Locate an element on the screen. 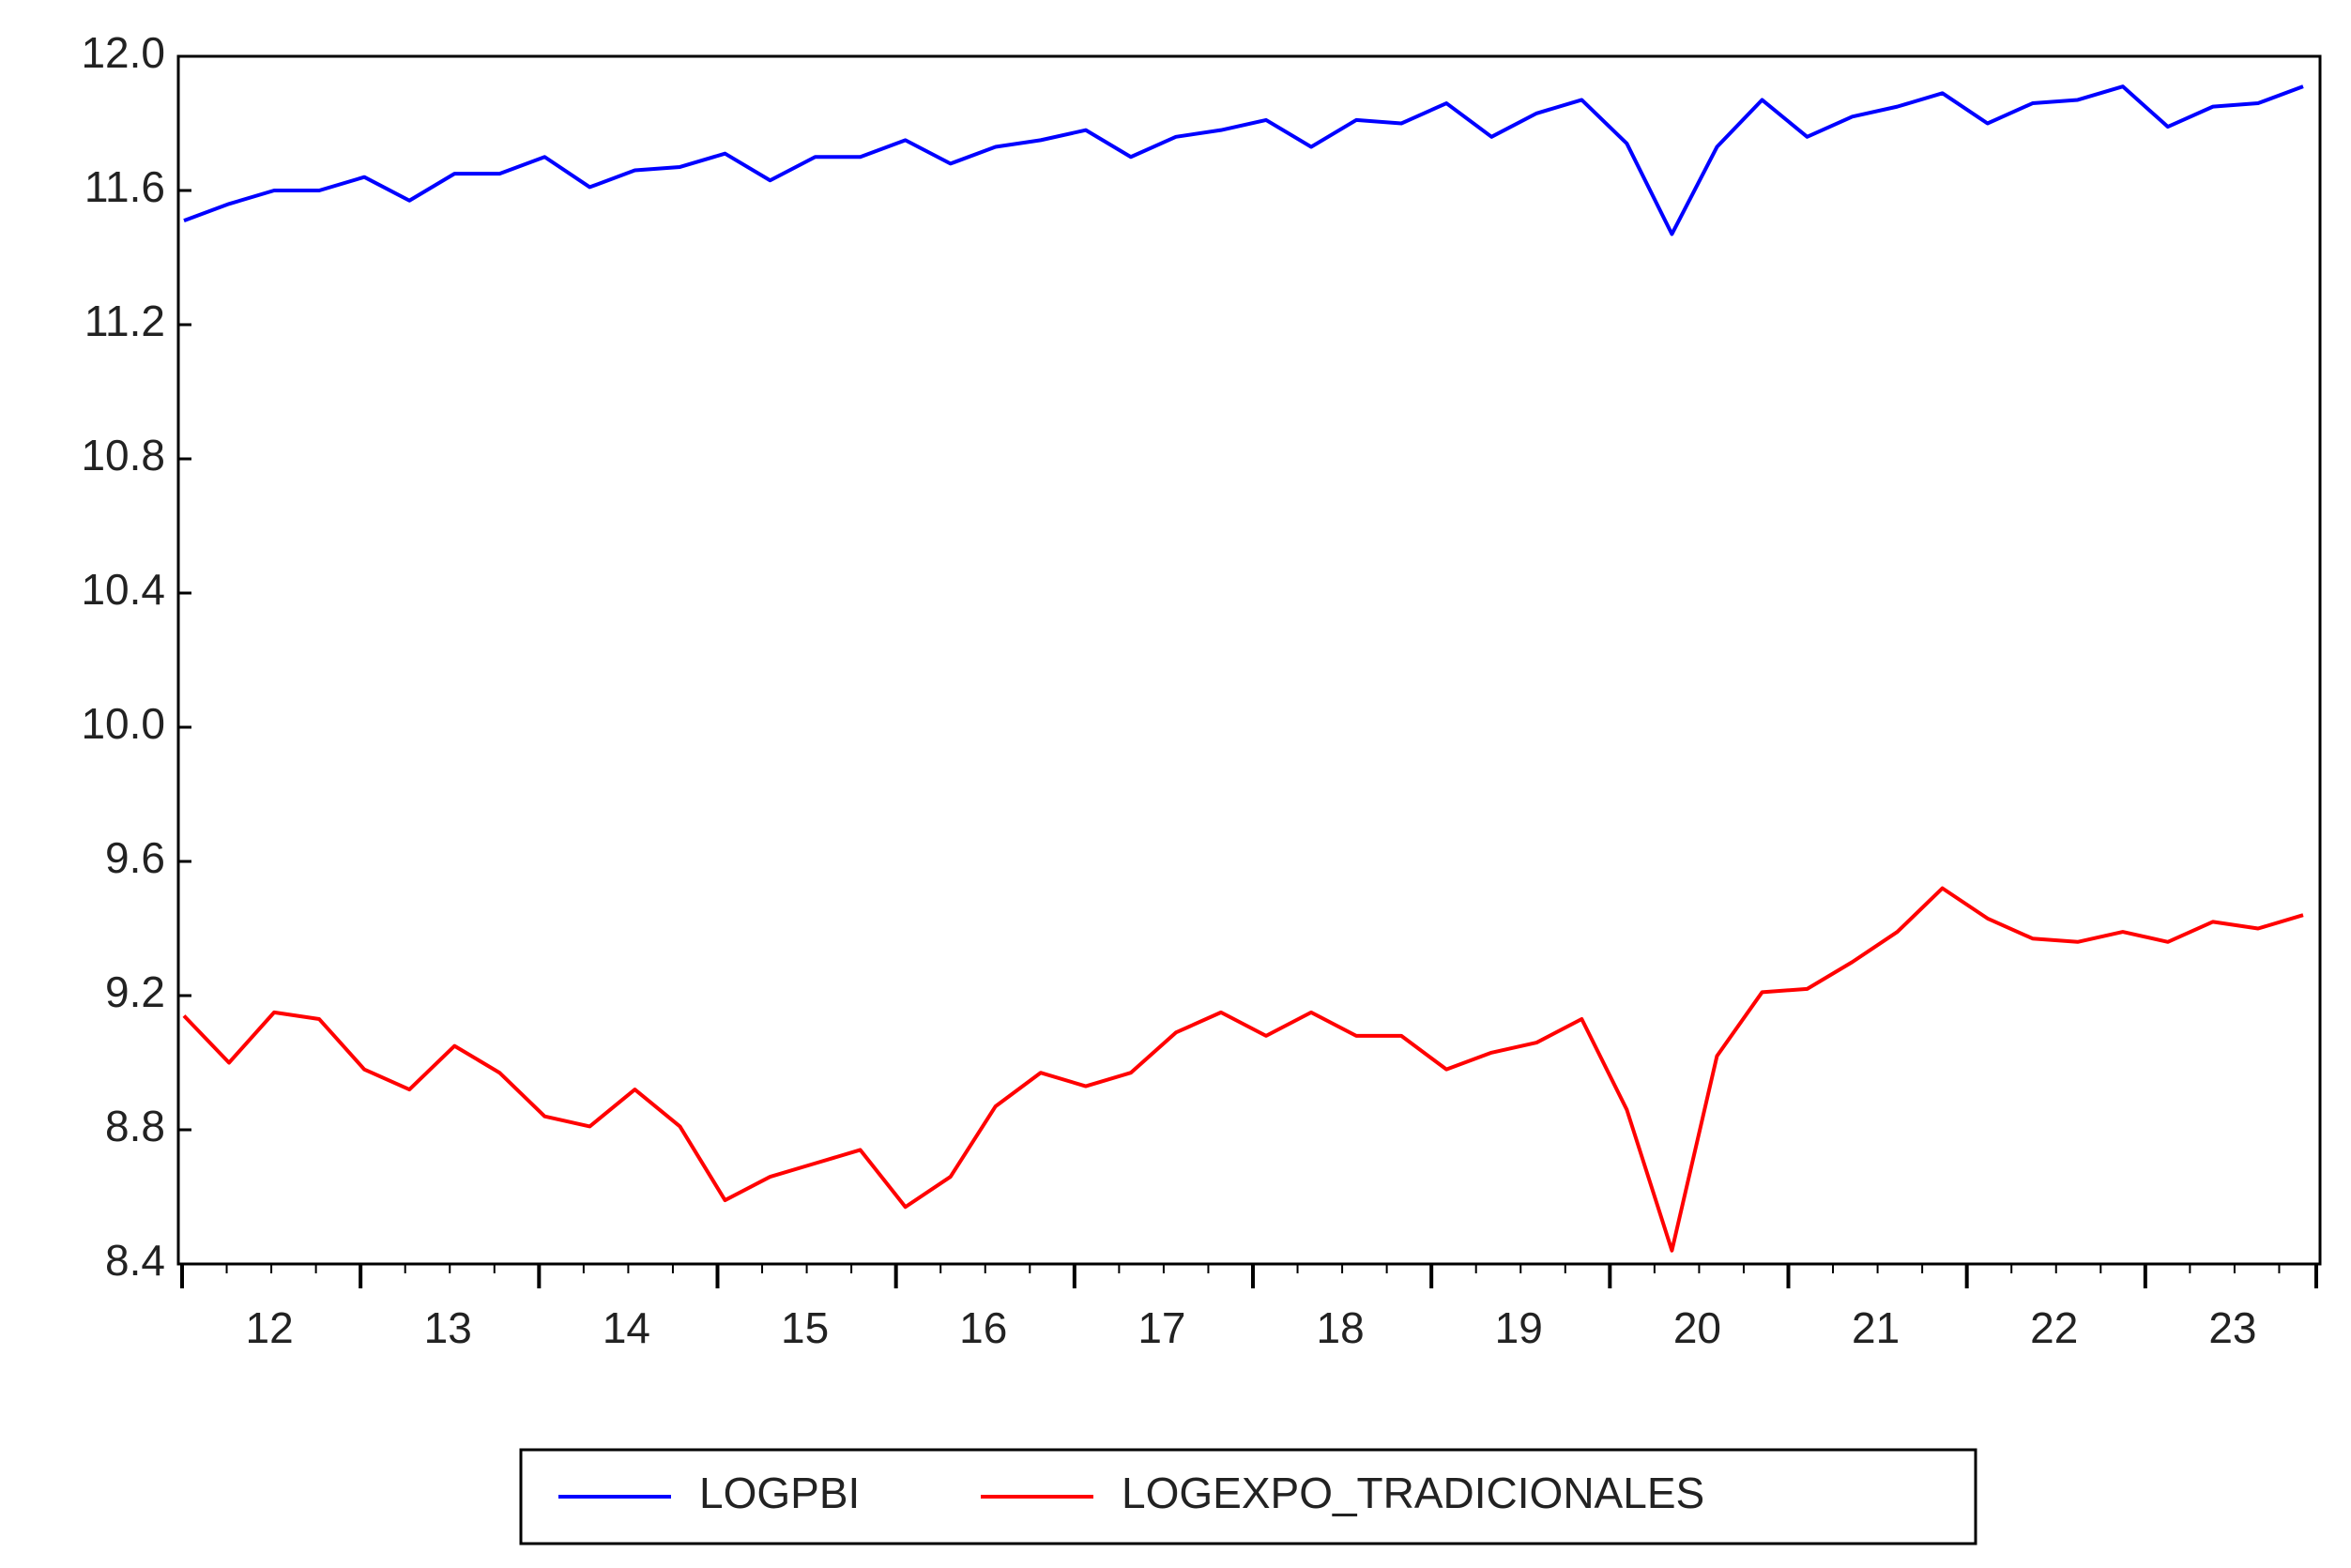 This screenshot has width=2351, height=1568. x-tick-label: 20 is located at coordinates (1697, 1327).